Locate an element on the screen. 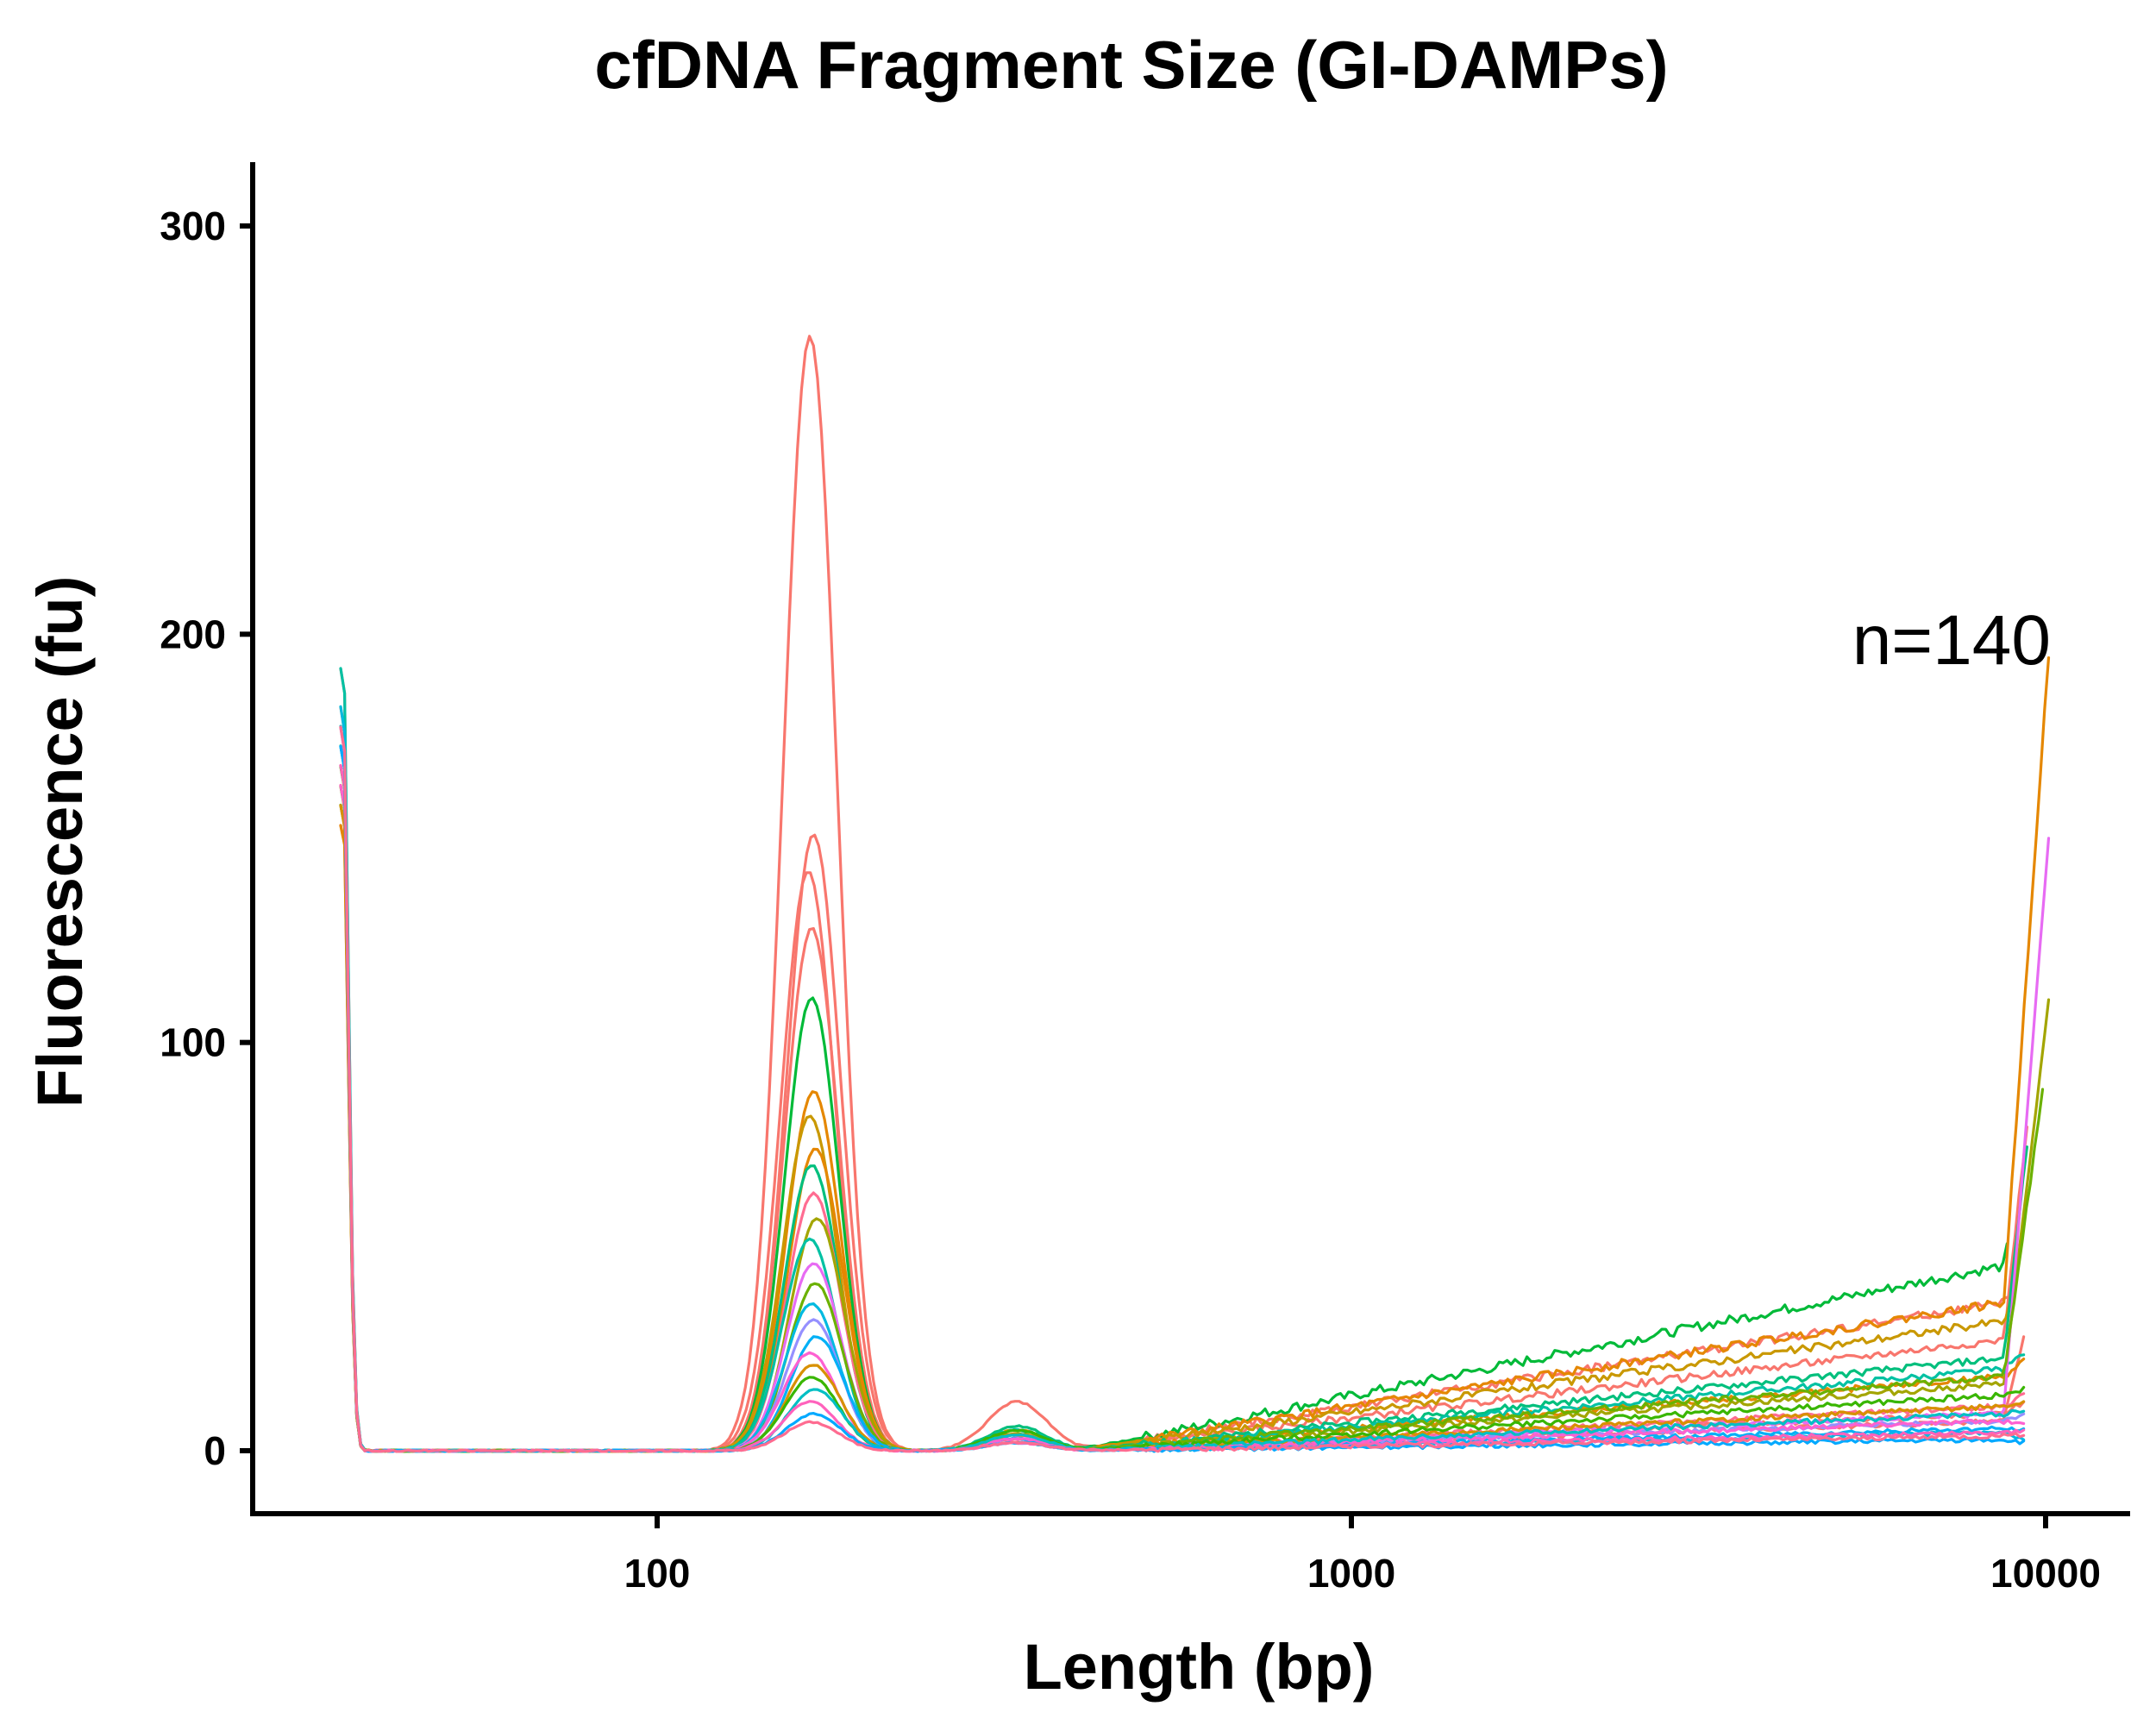 This screenshot has width=2156, height=1725. y-axis-title: Fluorescence (fu) is located at coordinates (60, 842).